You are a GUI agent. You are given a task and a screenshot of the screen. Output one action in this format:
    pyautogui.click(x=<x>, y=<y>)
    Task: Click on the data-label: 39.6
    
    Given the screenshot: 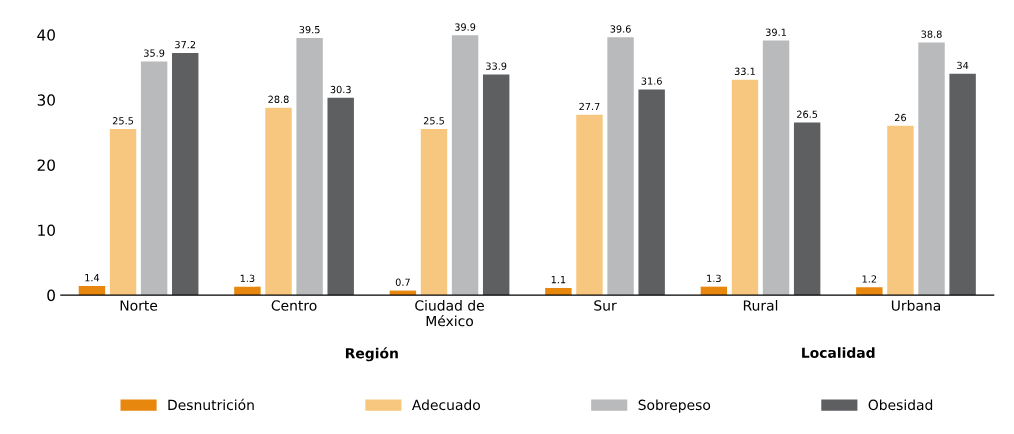 What is the action you would take?
    pyautogui.click(x=620, y=29)
    